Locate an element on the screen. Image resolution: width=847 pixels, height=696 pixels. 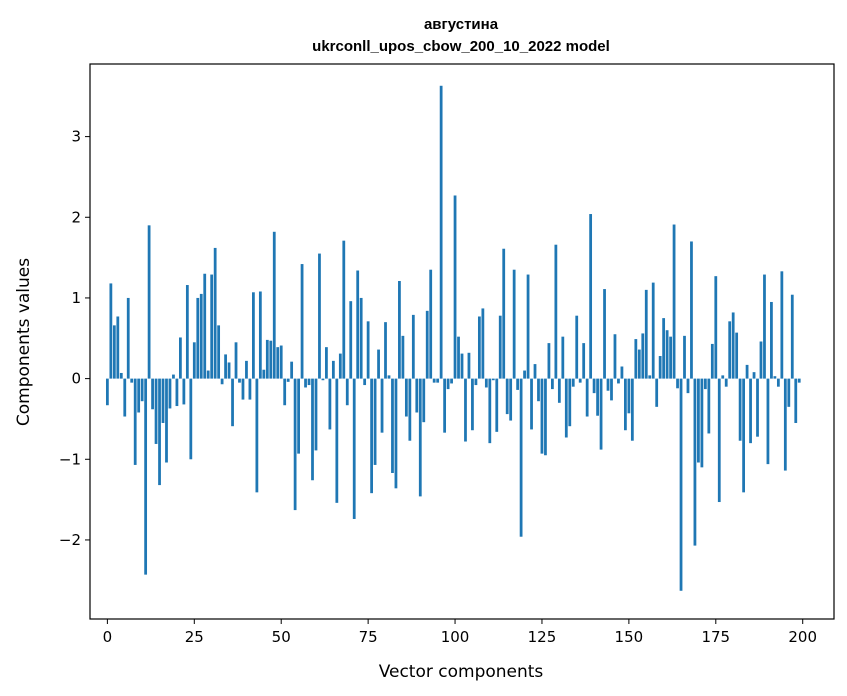
y-tick-label: −2 is located at coordinates (70, 540).